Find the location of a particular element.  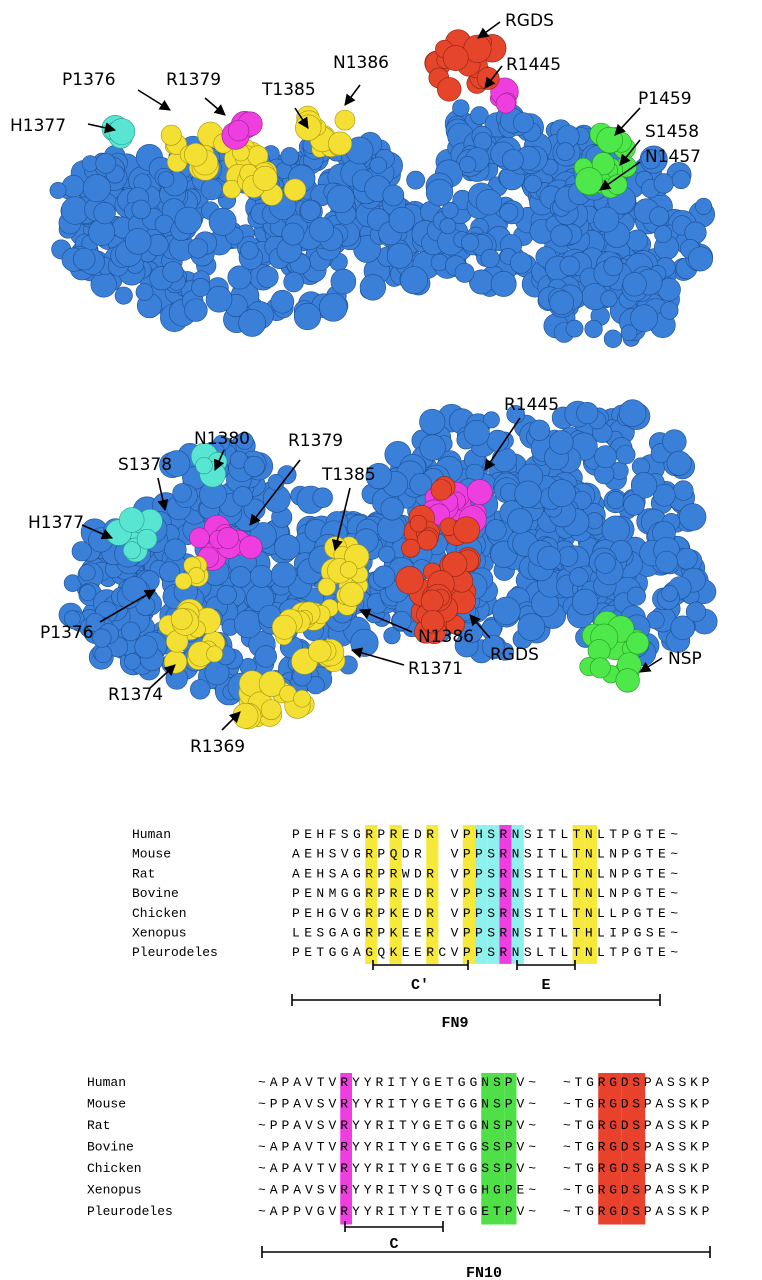

fn10-brackets: C FN10 is located at coordinates (486, 1250).